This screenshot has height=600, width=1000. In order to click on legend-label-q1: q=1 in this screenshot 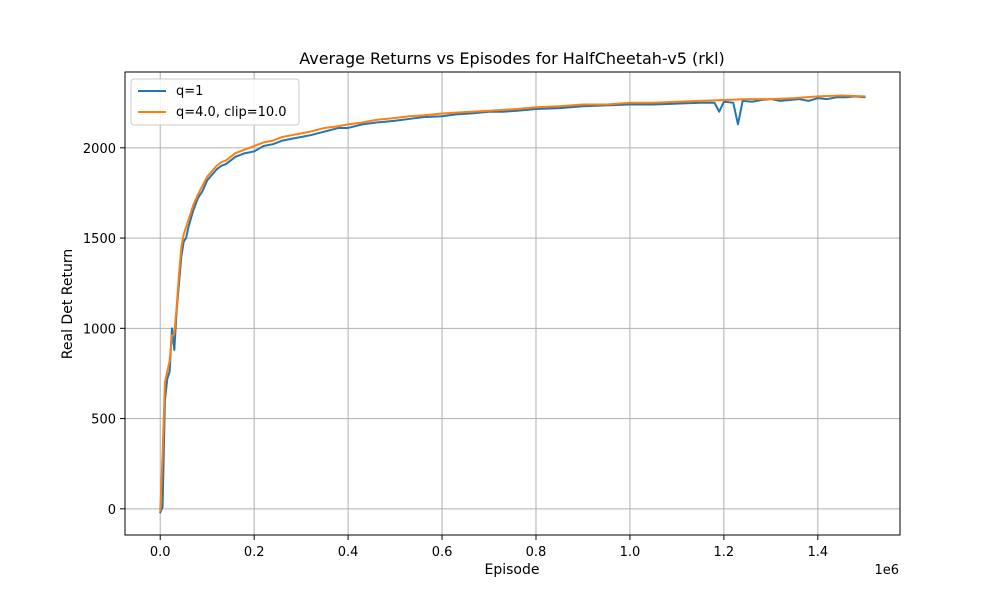, I will do `click(189, 91)`.